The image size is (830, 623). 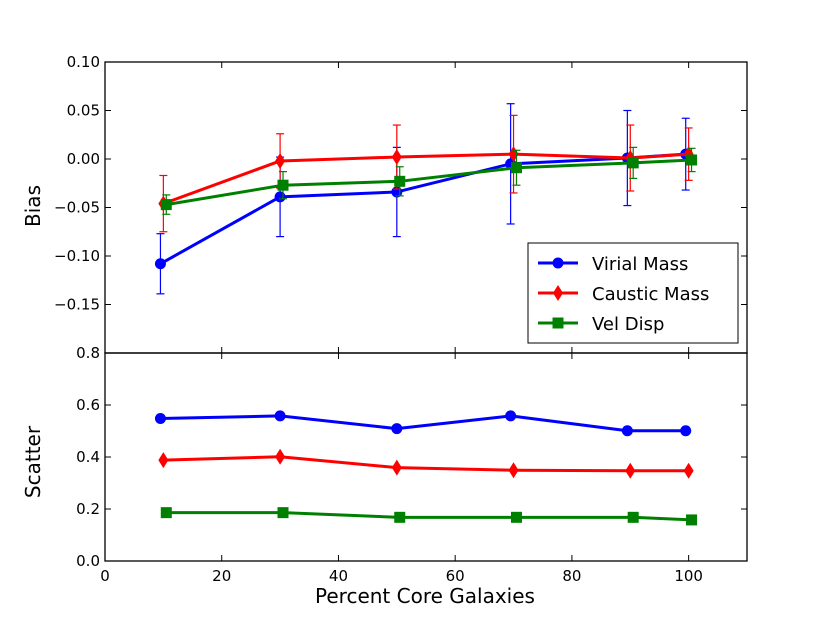 I want to click on x-tick-label: 100, so click(x=688, y=576).